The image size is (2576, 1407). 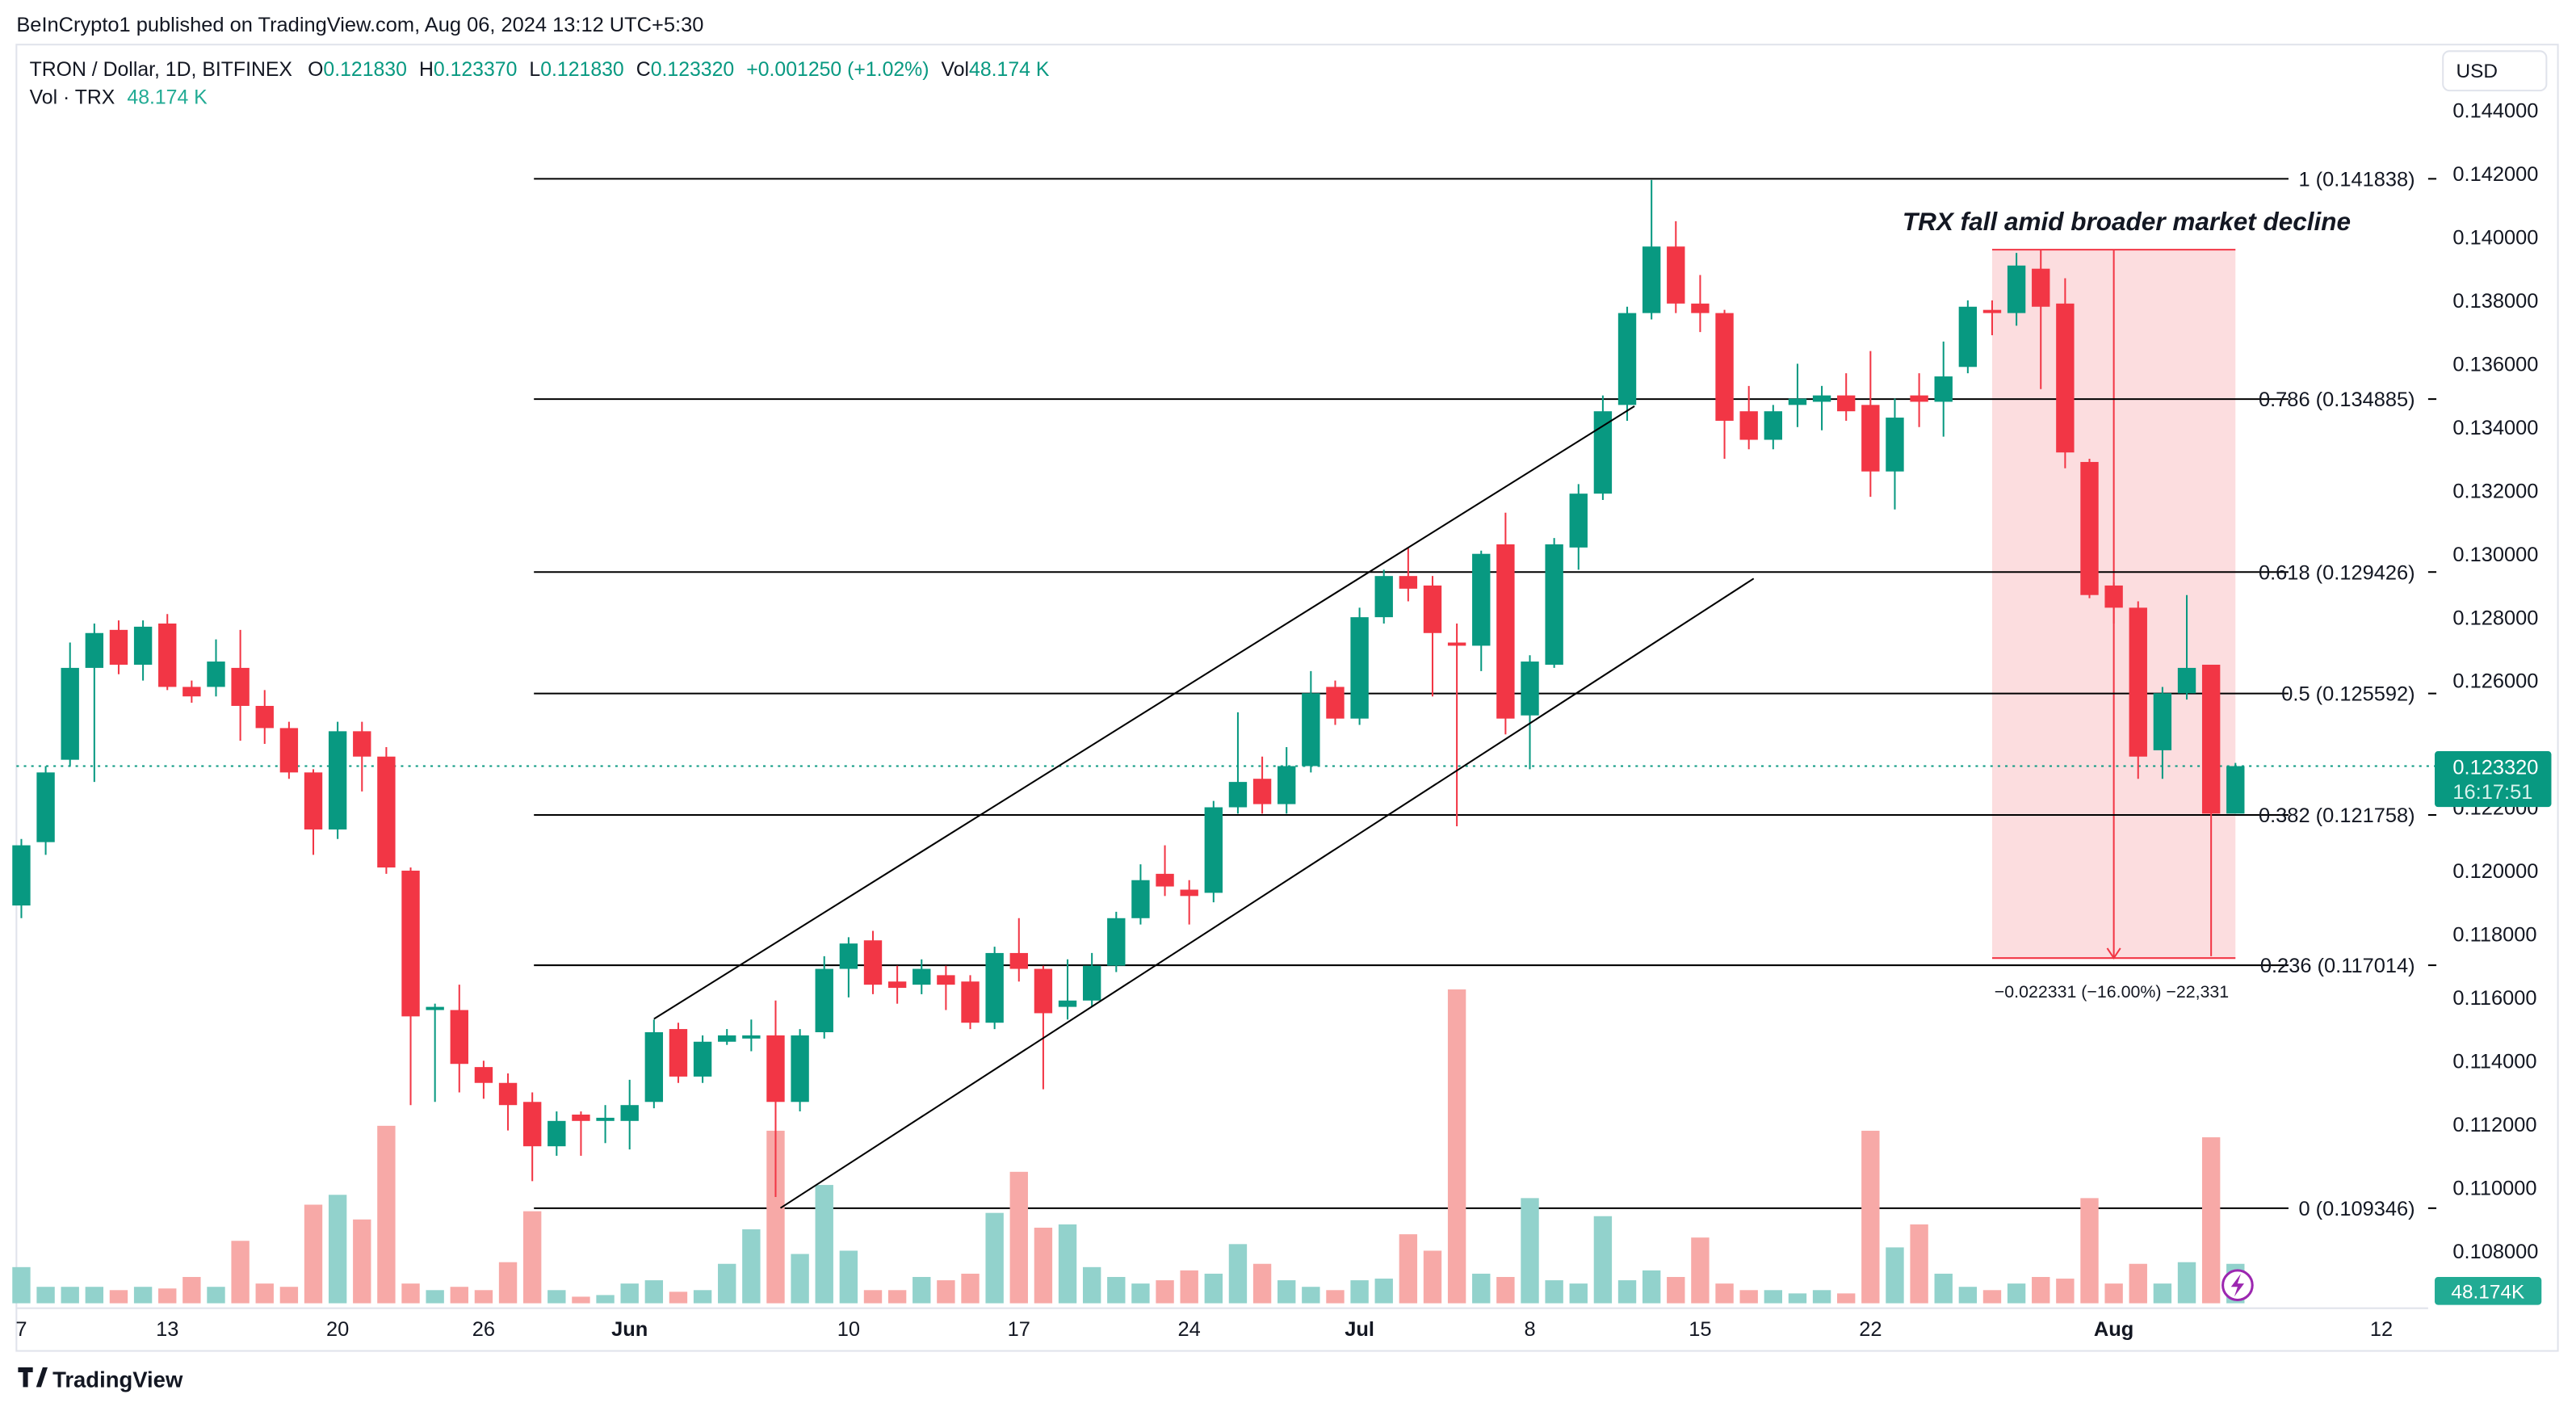 I want to click on y-tick-label: 0.112000, so click(x=2494, y=1125).